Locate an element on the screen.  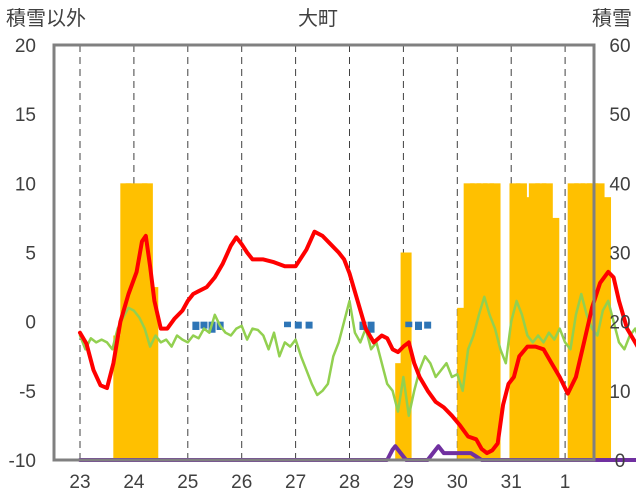
x-tick-label: 24 is located at coordinates (134, 482).